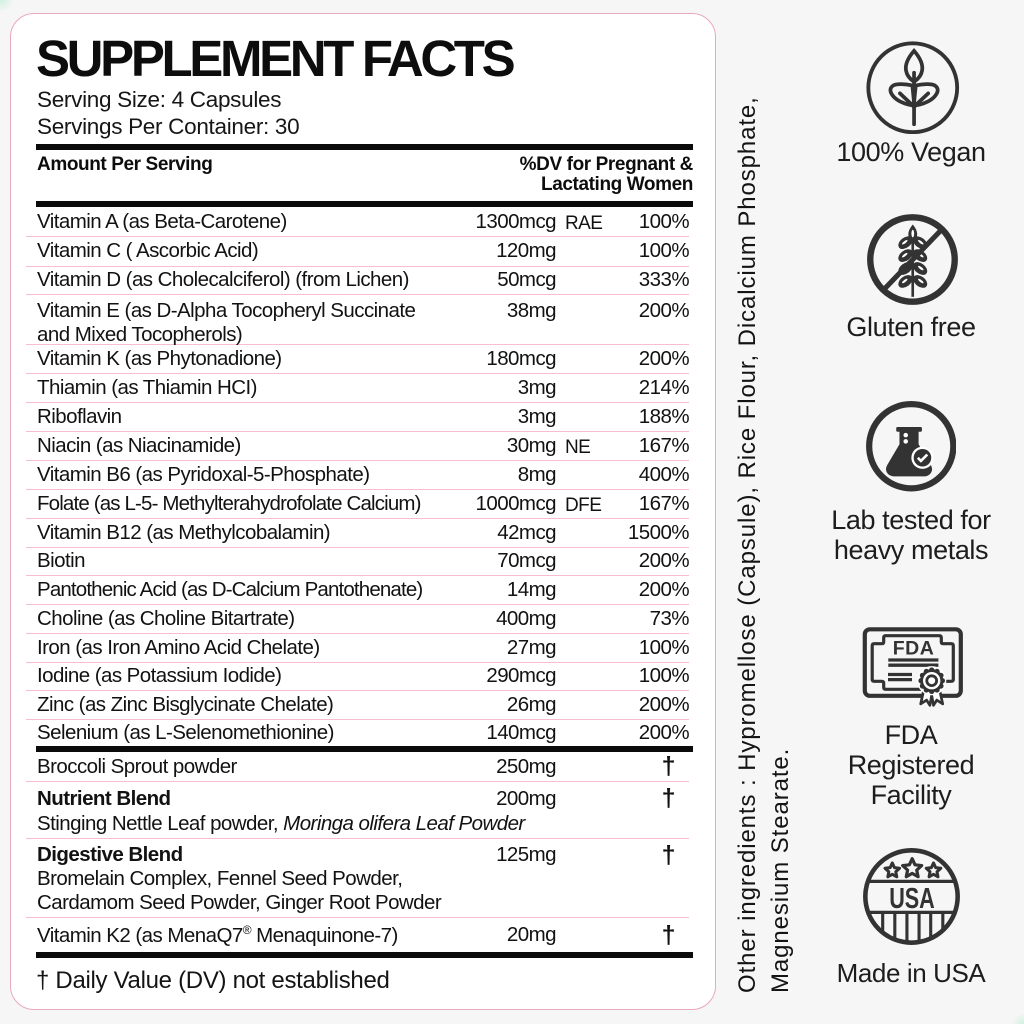  Describe the element at coordinates (912, 899) in the screenshot. I see `svg-text: USA` at that location.